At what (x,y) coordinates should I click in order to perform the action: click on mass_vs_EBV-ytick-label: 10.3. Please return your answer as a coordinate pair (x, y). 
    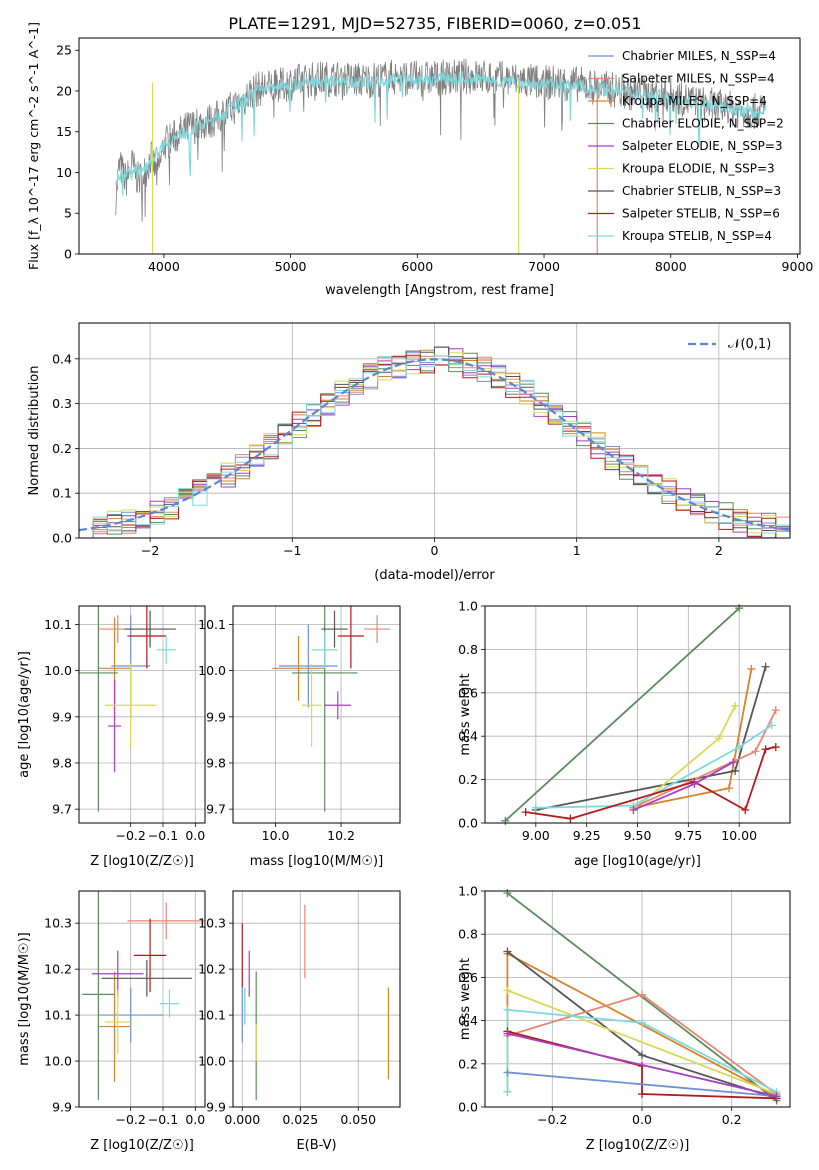
    Looking at the image, I should click on (212, 923).